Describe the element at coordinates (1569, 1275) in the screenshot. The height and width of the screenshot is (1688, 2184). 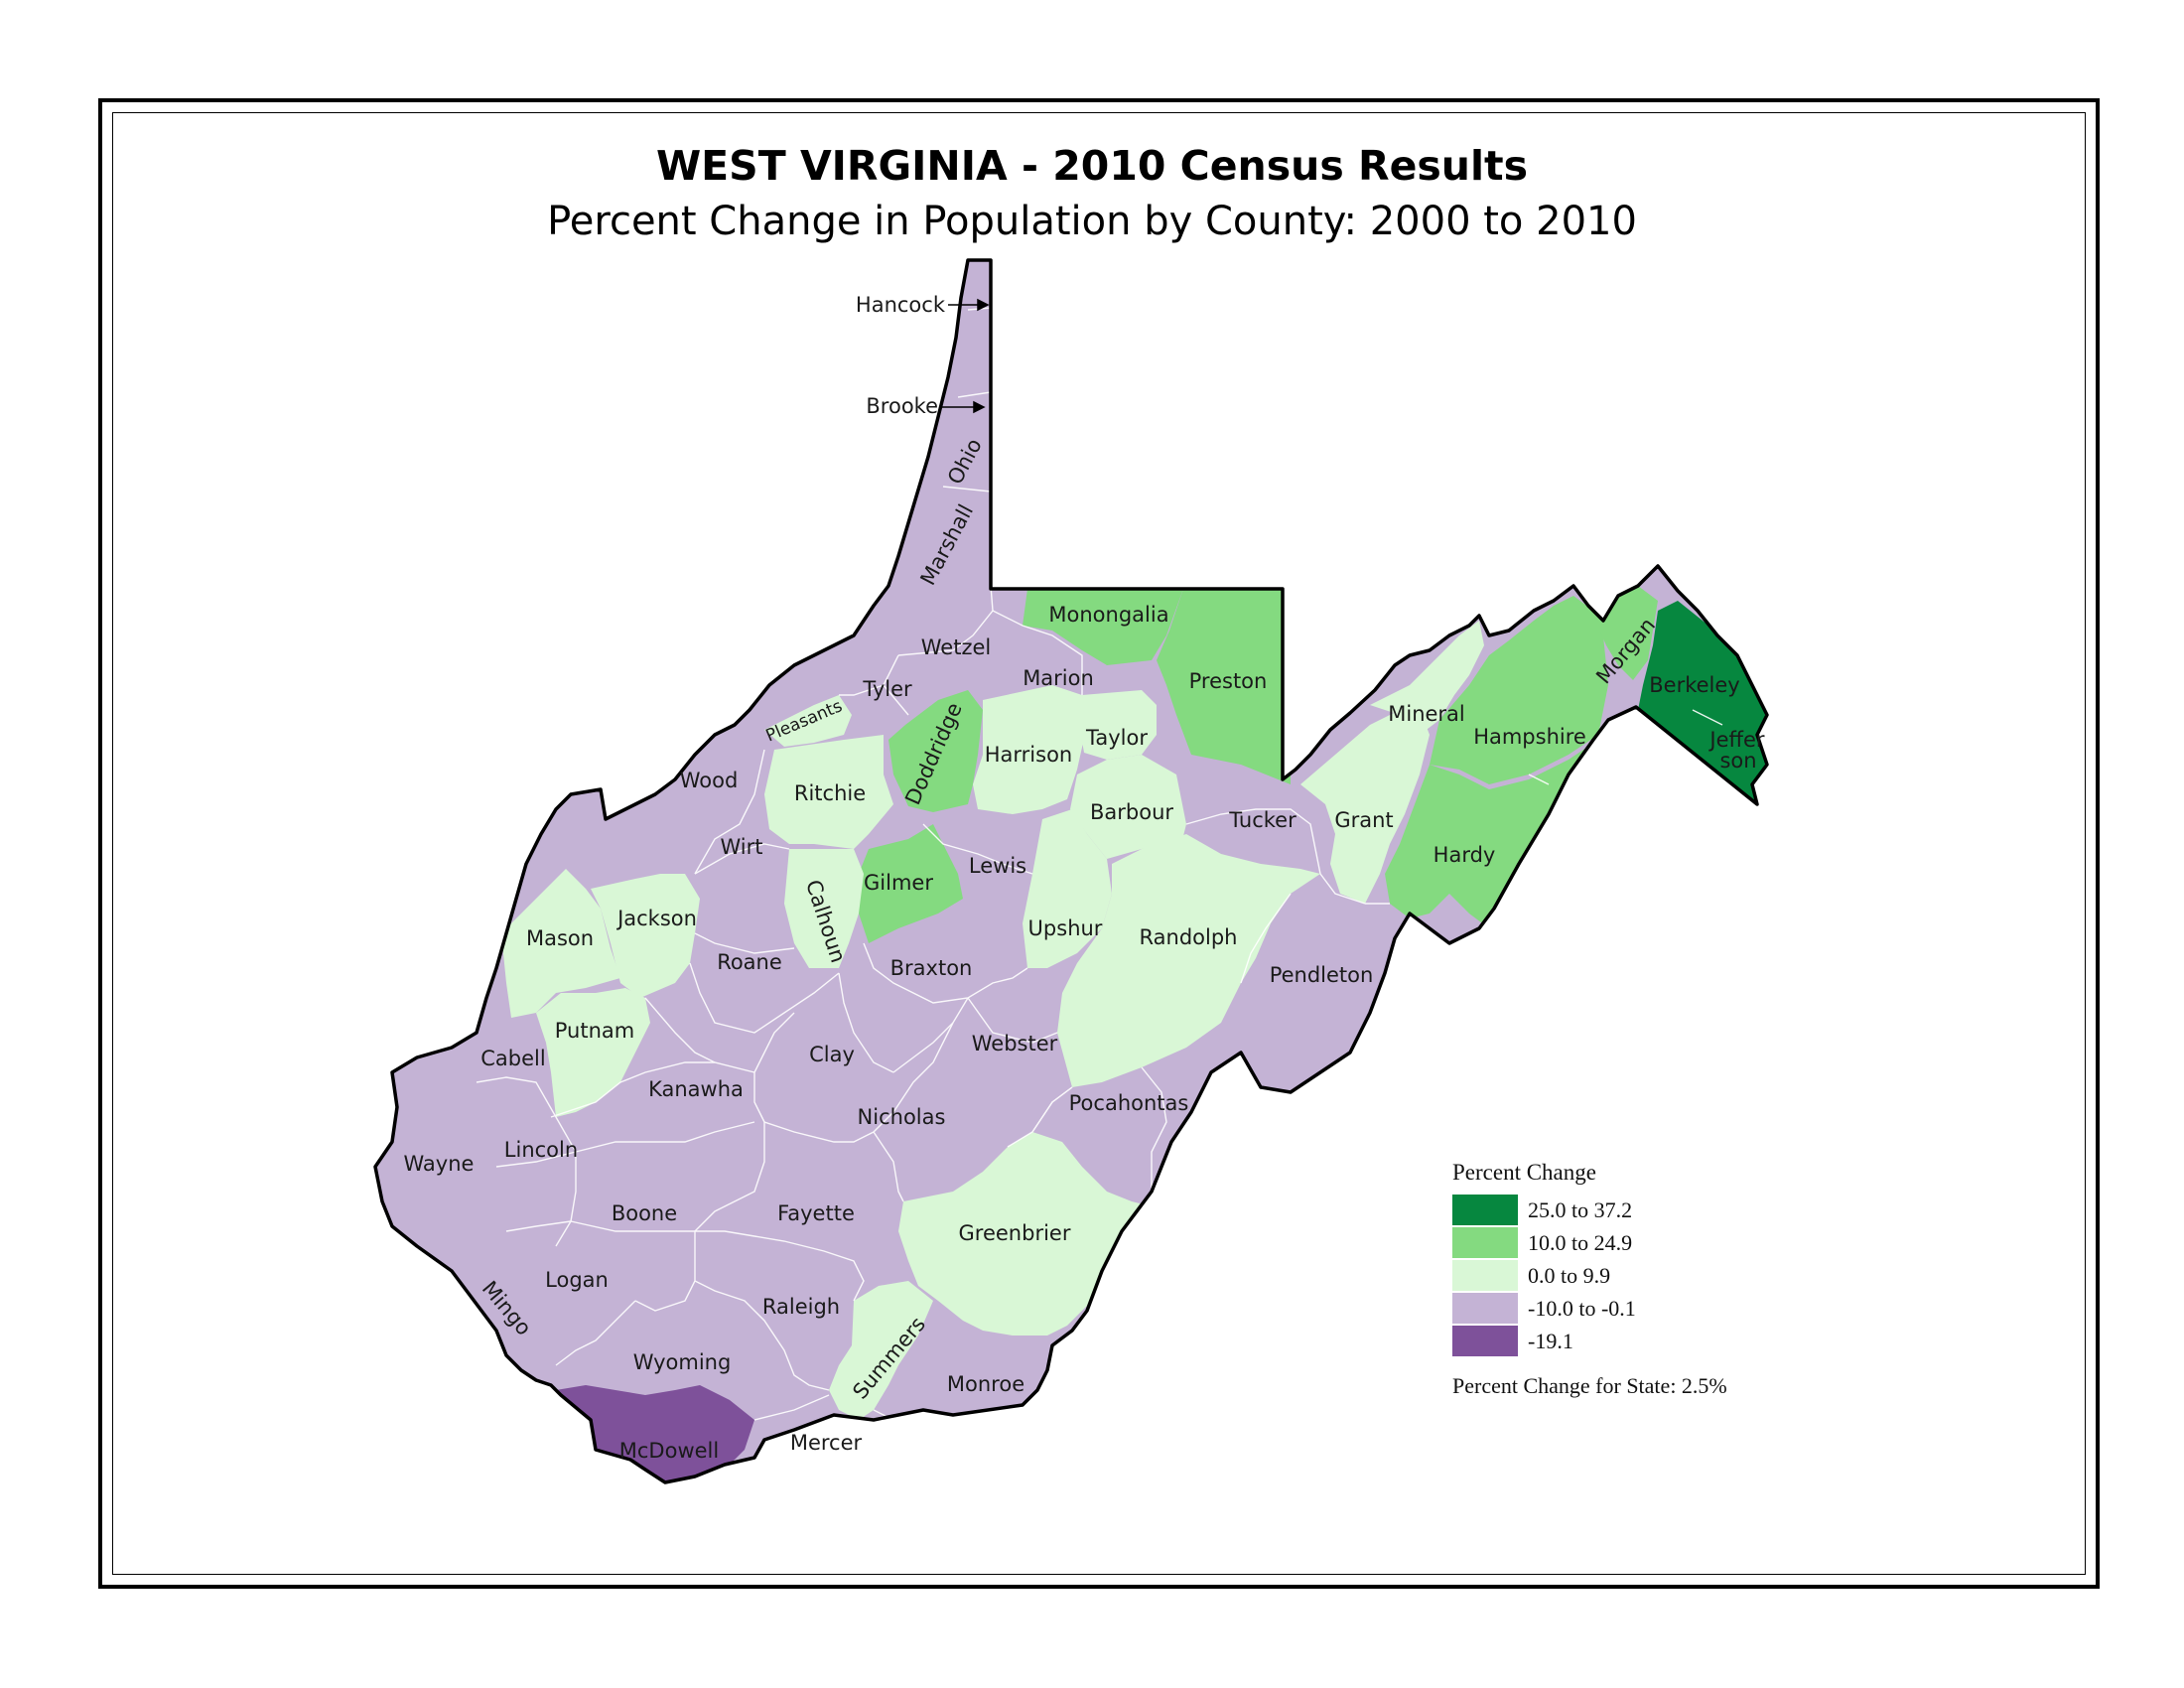
I see `legend-label: 0.0 to 9.9` at that location.